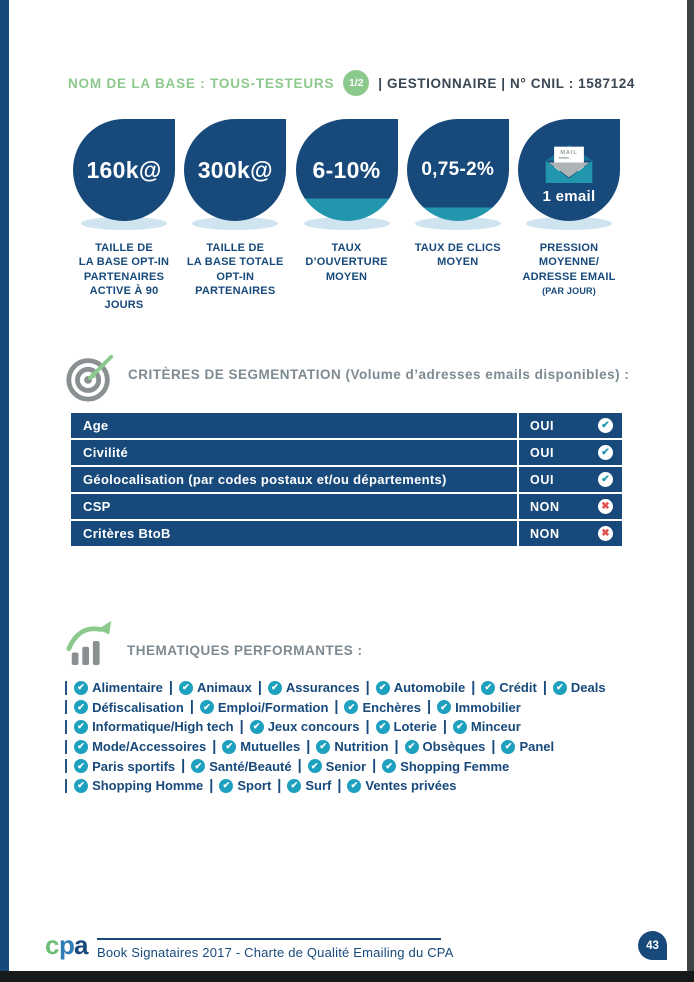 This screenshot has height=982, width=694. I want to click on stat-value: 0,75-2%, so click(458, 169).